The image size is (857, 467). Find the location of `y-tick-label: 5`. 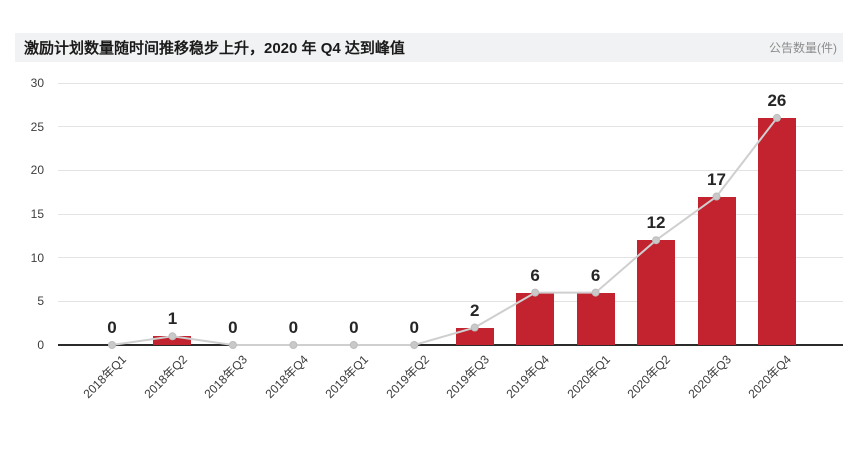

y-tick-label: 5 is located at coordinates (40, 301).